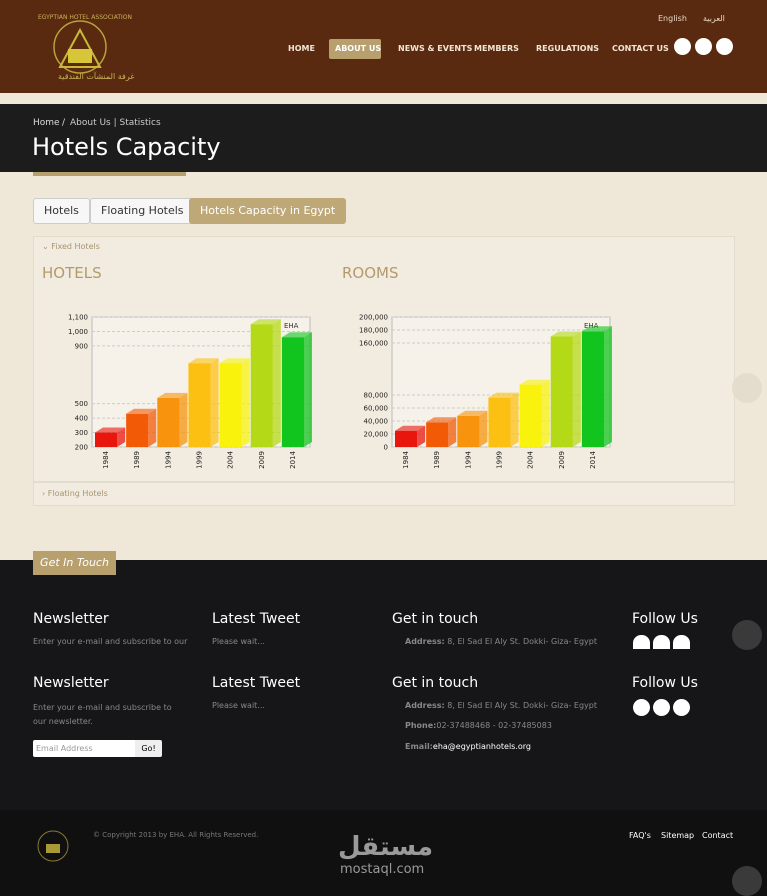  What do you see at coordinates (718, 835) in the screenshot?
I see `footer-link: Contact` at bounding box center [718, 835].